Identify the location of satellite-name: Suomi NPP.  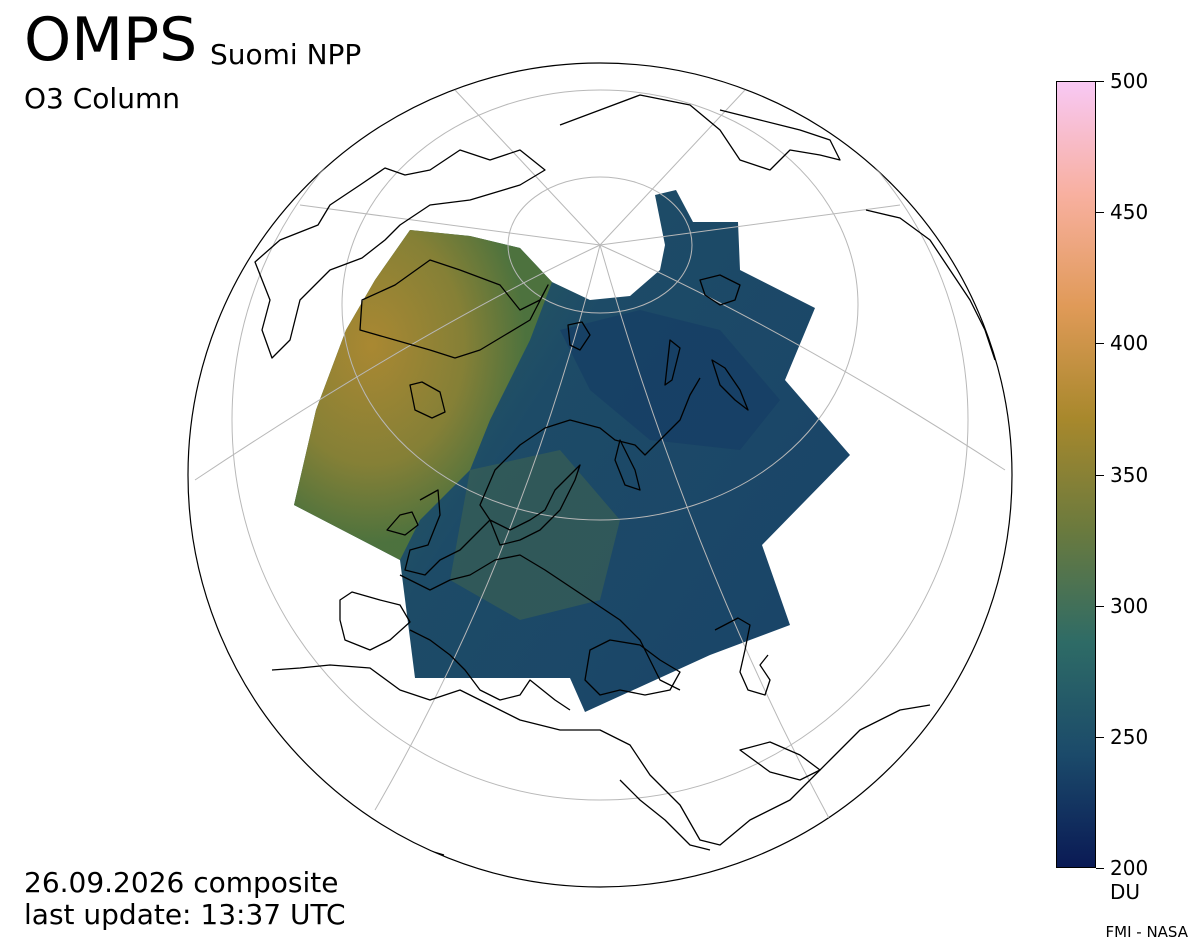
(286, 54).